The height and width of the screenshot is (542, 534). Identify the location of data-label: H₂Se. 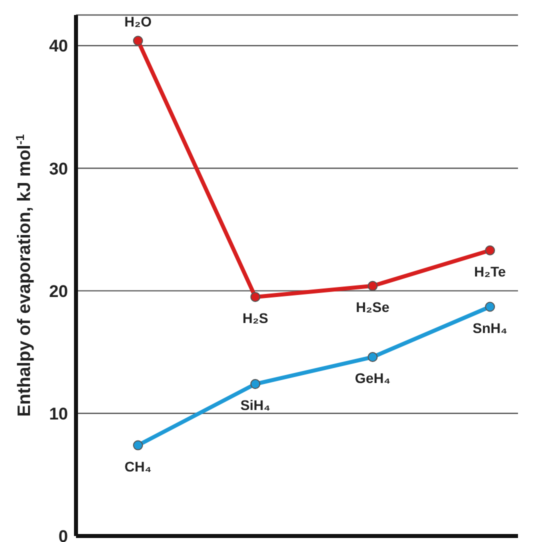
(373, 306).